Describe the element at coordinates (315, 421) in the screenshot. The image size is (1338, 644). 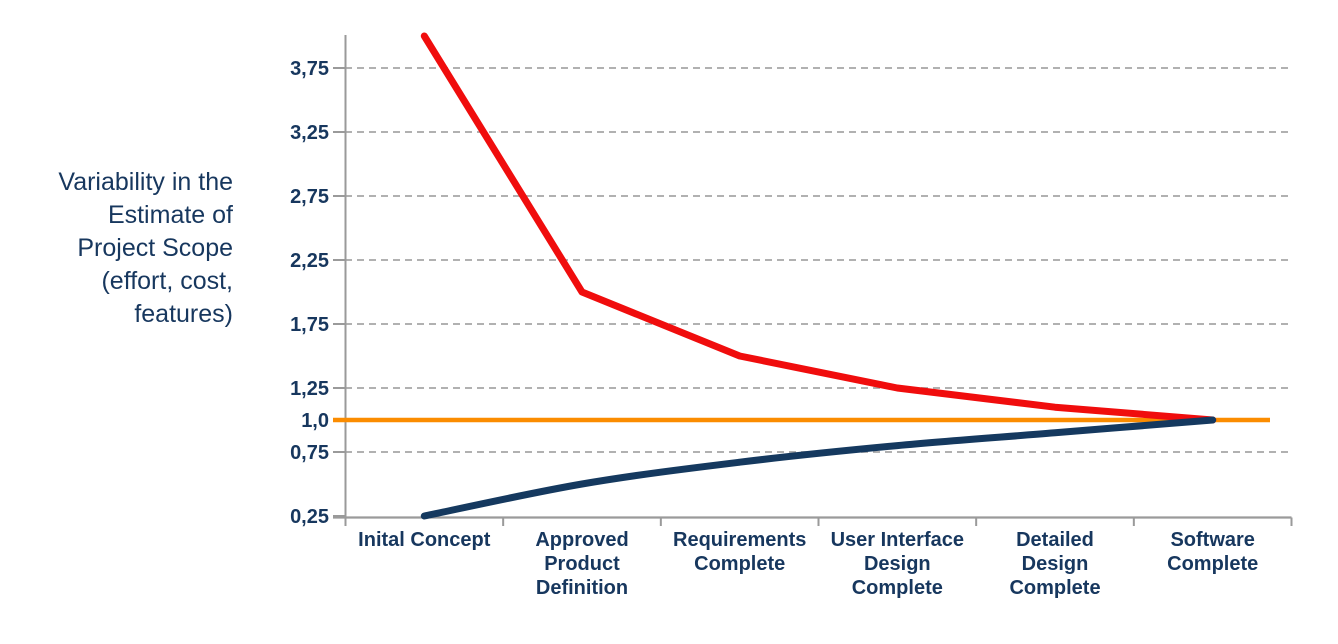
I see `y-tick-label: 1,0` at that location.